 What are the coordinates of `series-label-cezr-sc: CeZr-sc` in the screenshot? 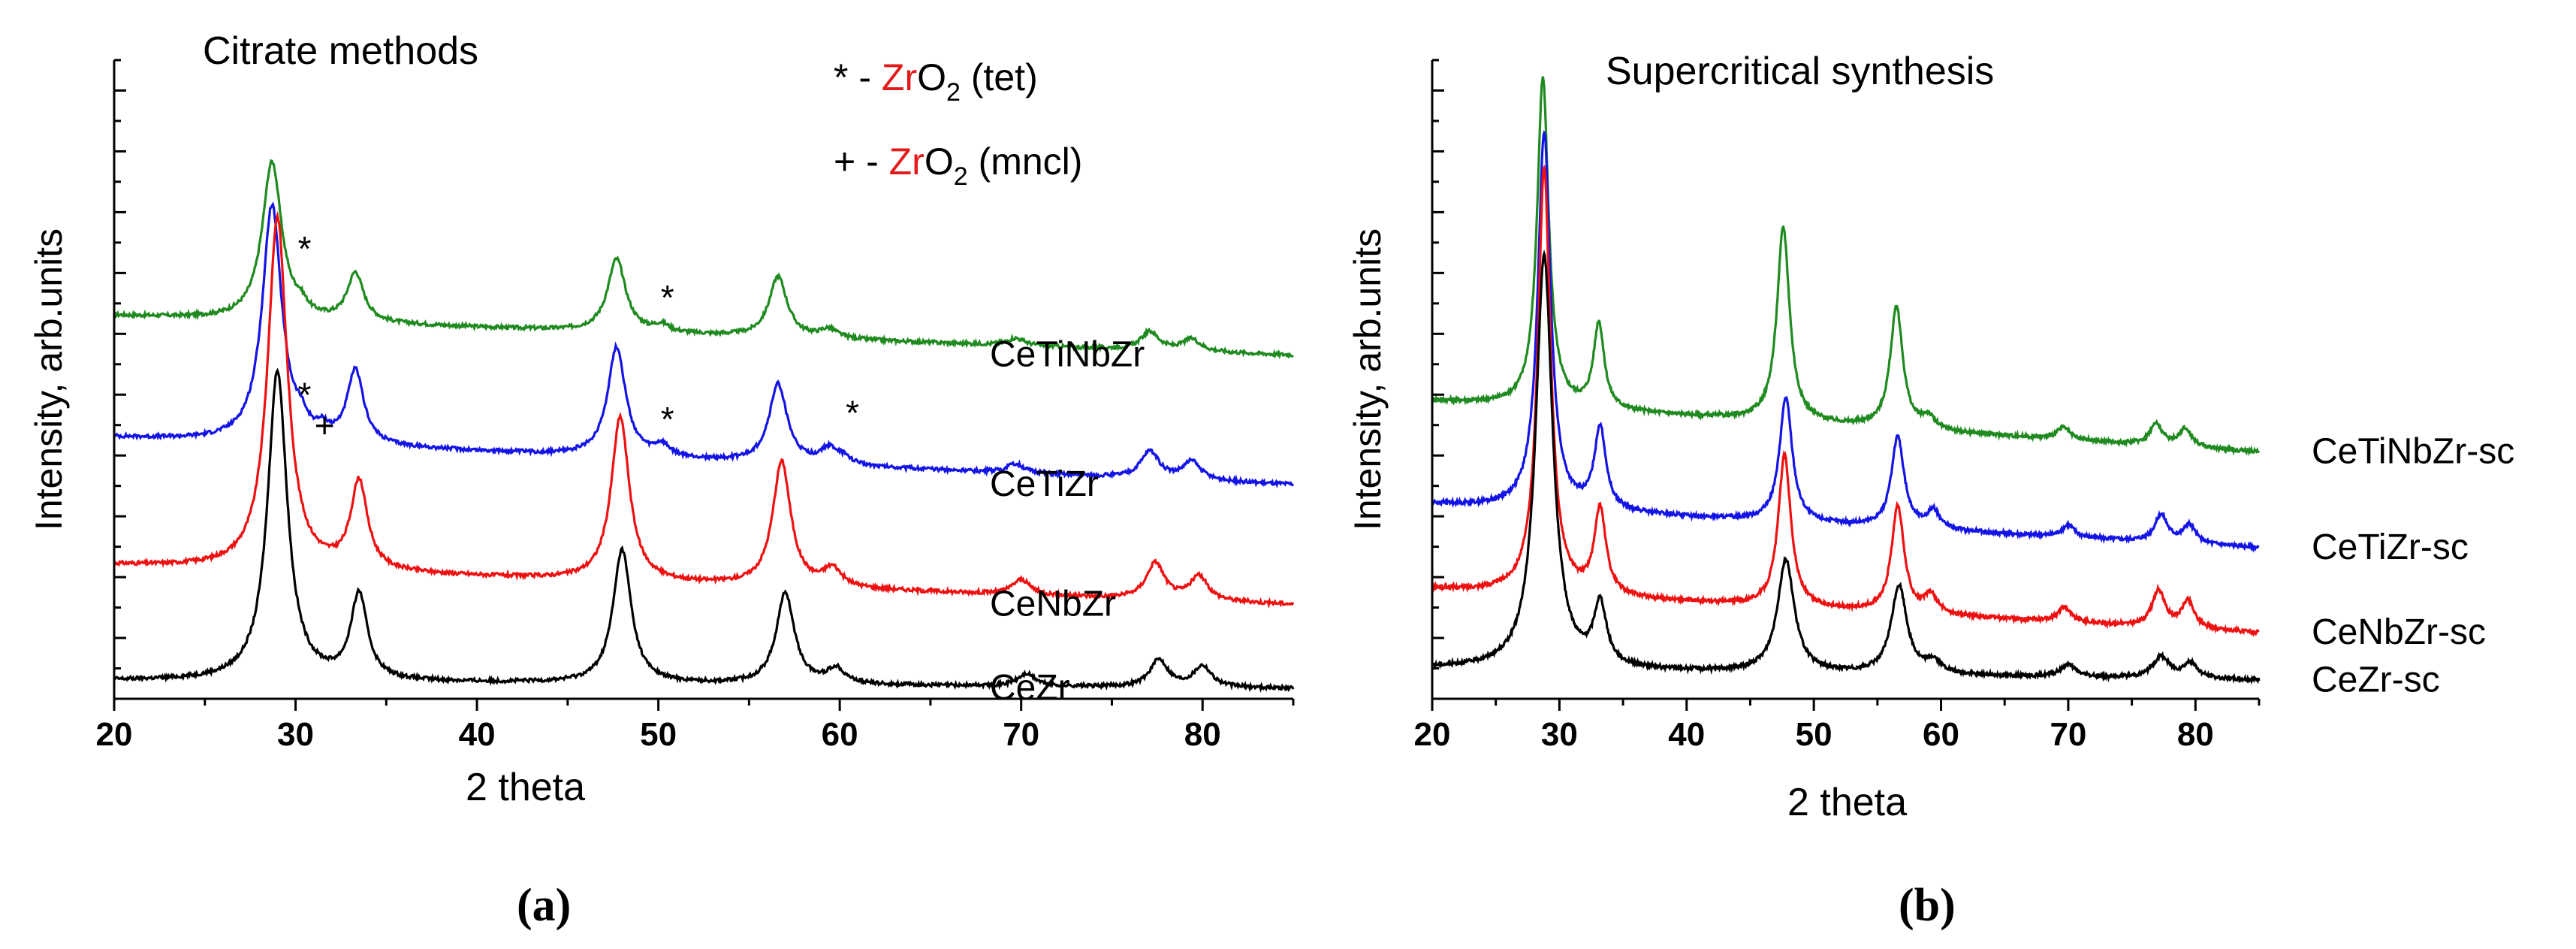 It's located at (2376, 680).